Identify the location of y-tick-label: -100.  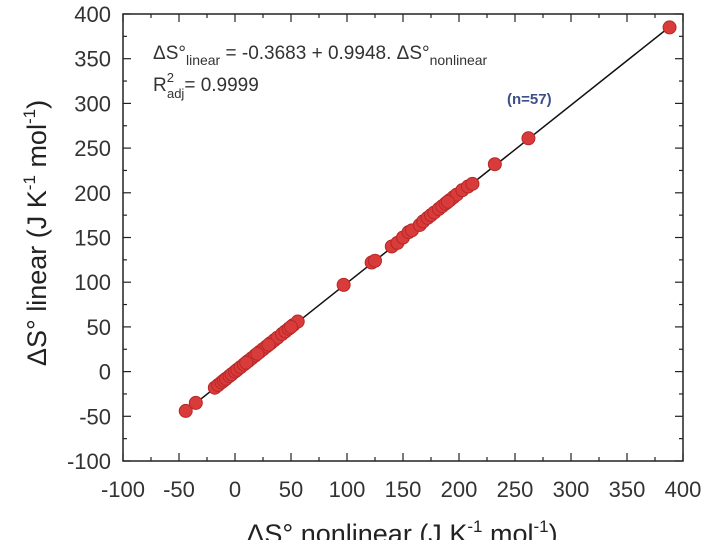
(89, 461).